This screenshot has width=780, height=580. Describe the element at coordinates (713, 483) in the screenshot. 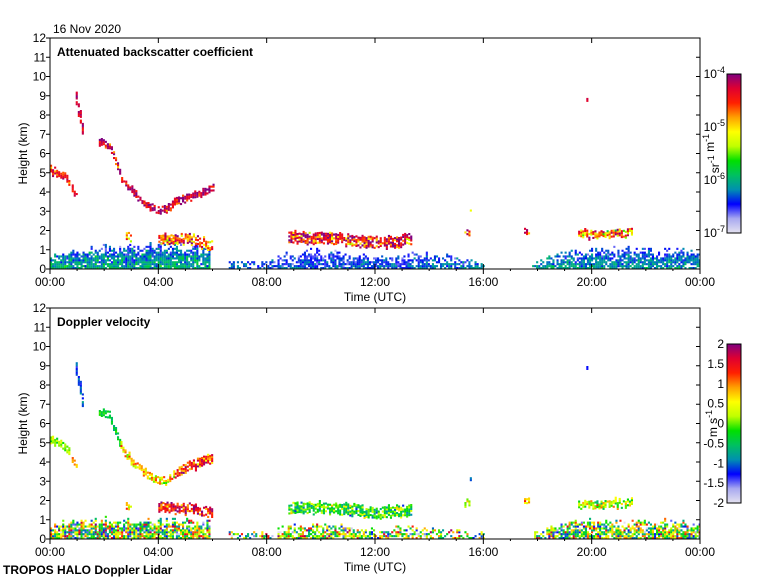

I see `colorbar-tick-label: -1.5` at that location.